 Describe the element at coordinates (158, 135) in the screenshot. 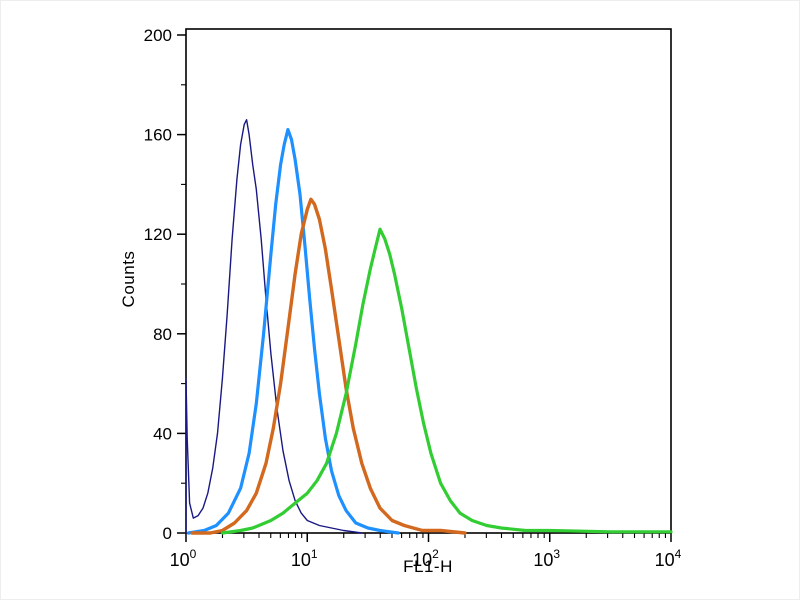

I see `y-tick-label: 160` at that location.